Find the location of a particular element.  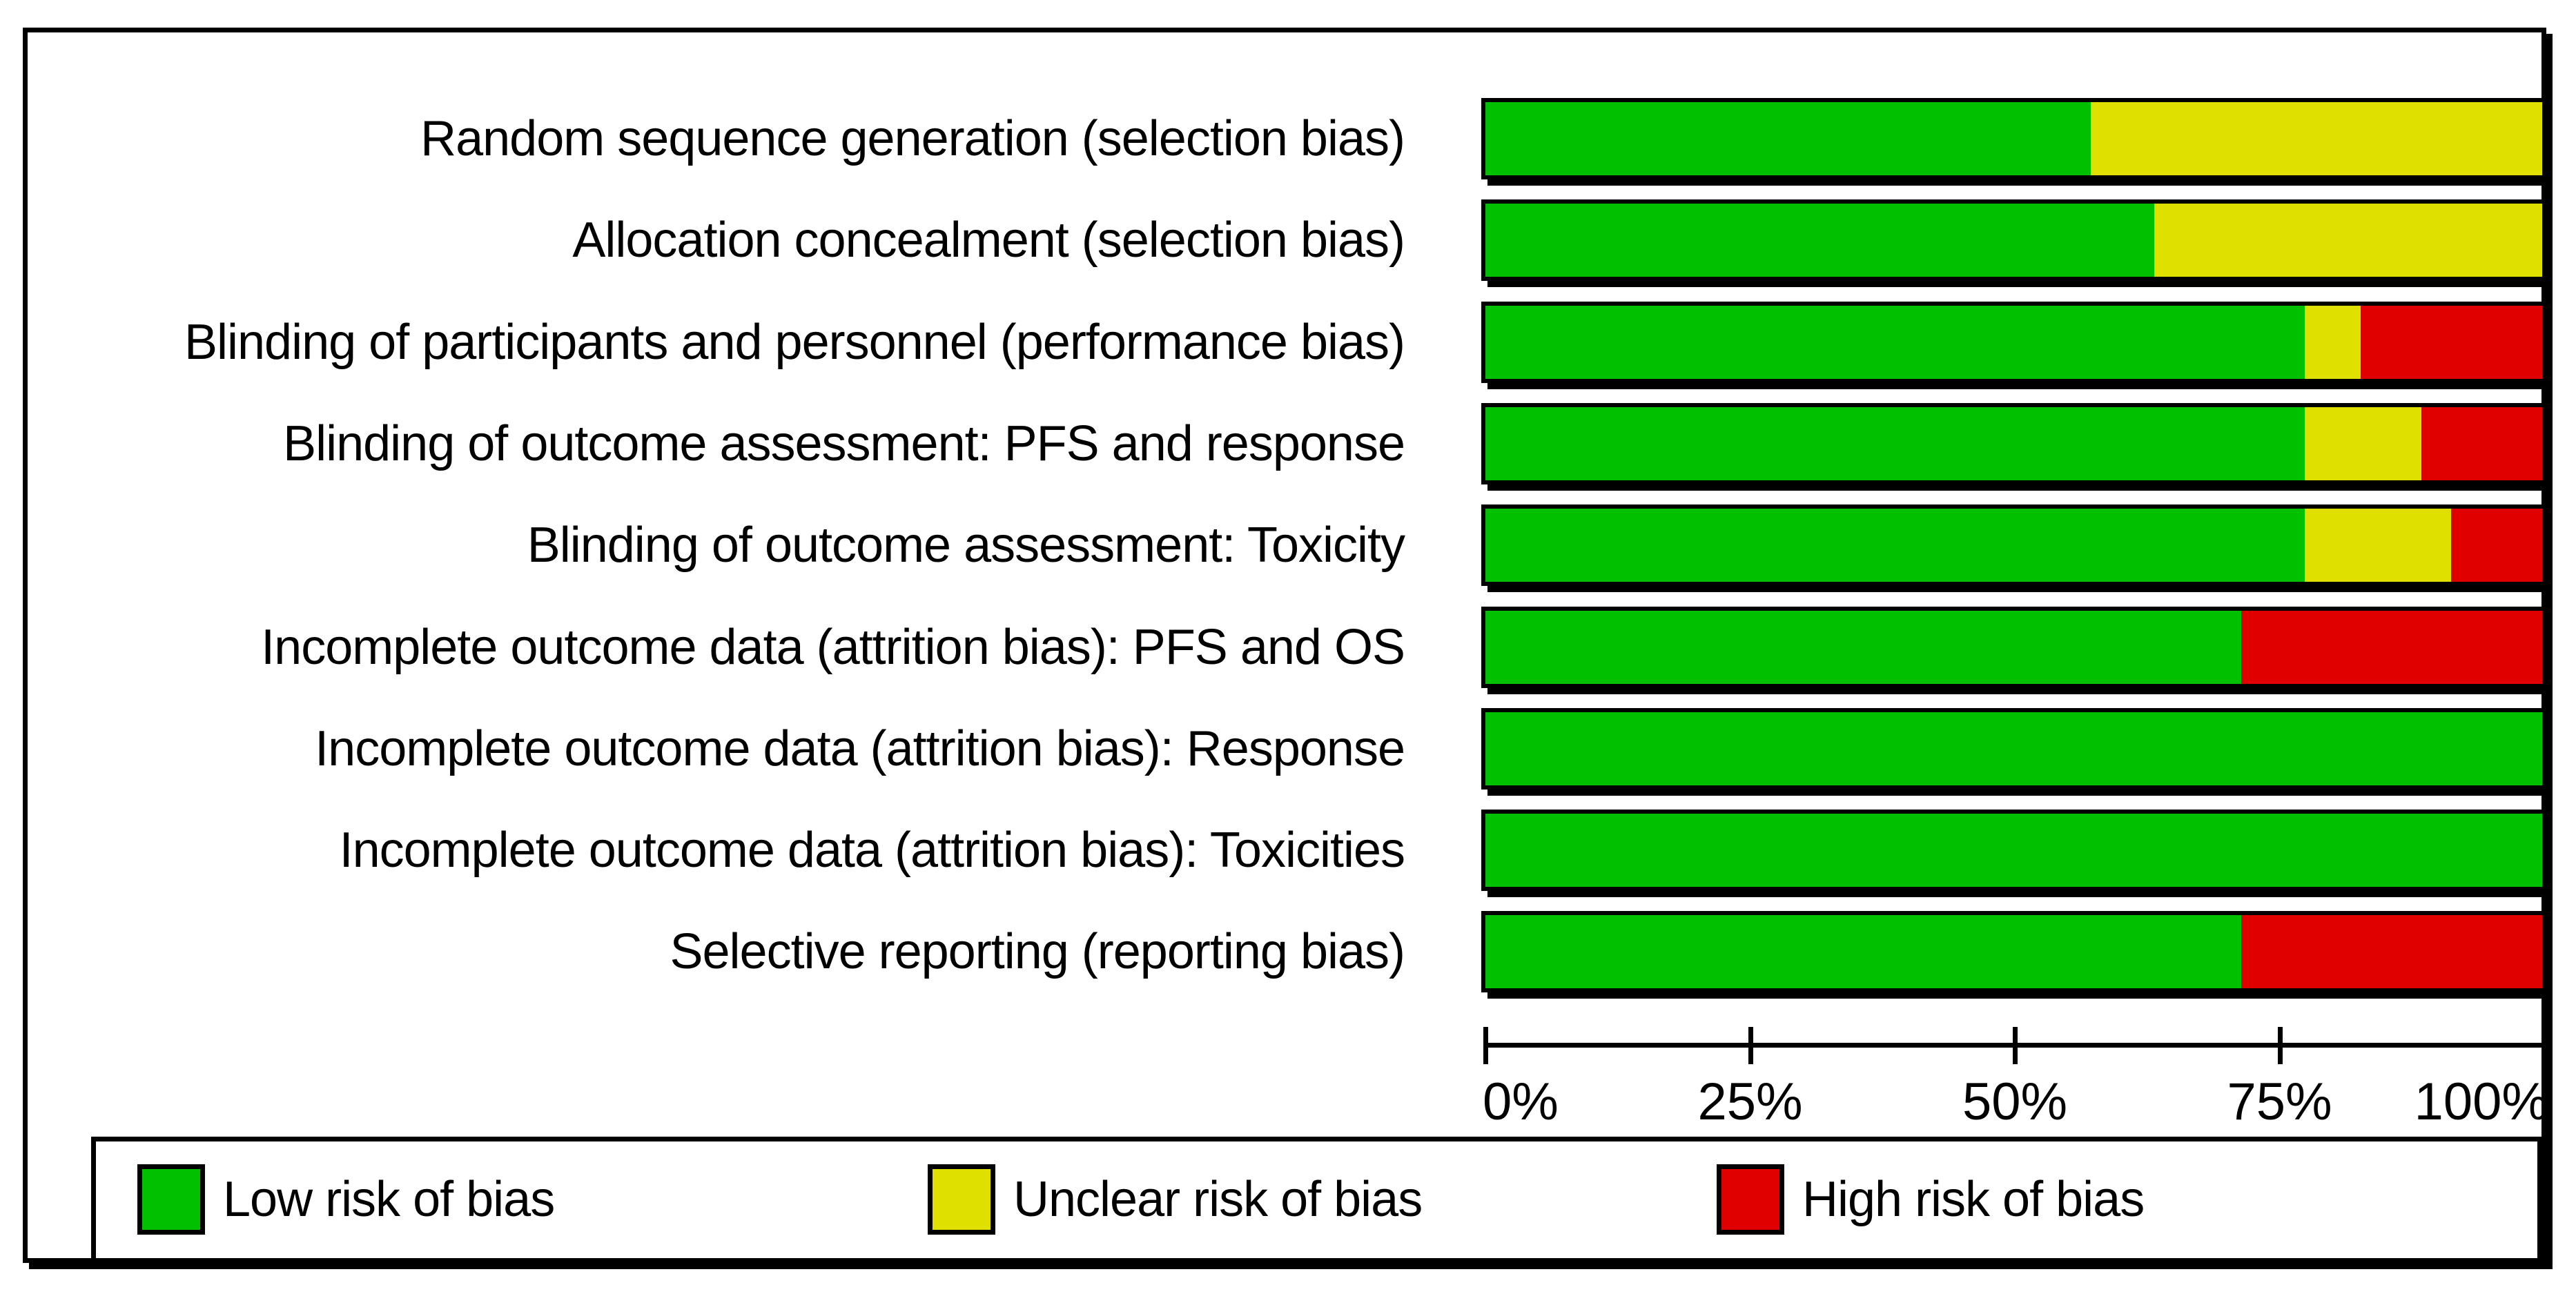

legend-item: Unclear risk of bias is located at coordinates (1175, 1199).